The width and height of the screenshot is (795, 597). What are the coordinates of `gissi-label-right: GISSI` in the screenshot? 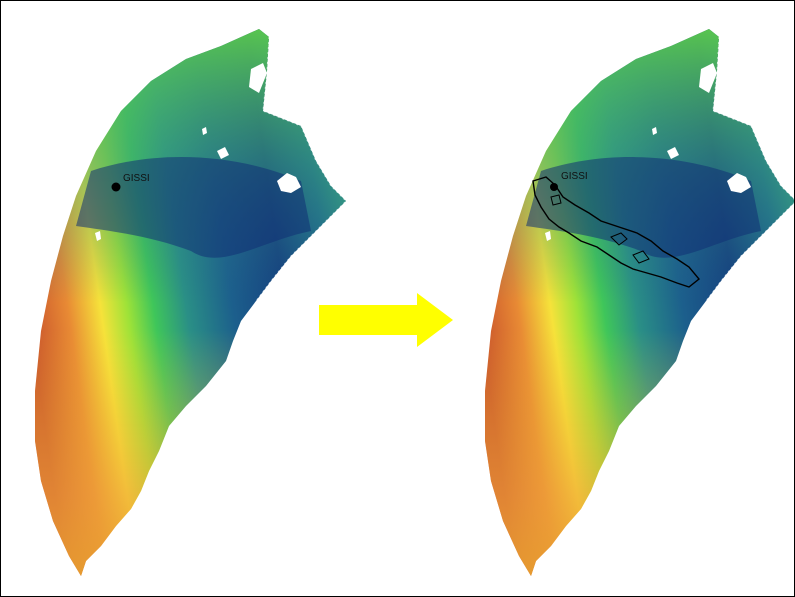 It's located at (574, 176).